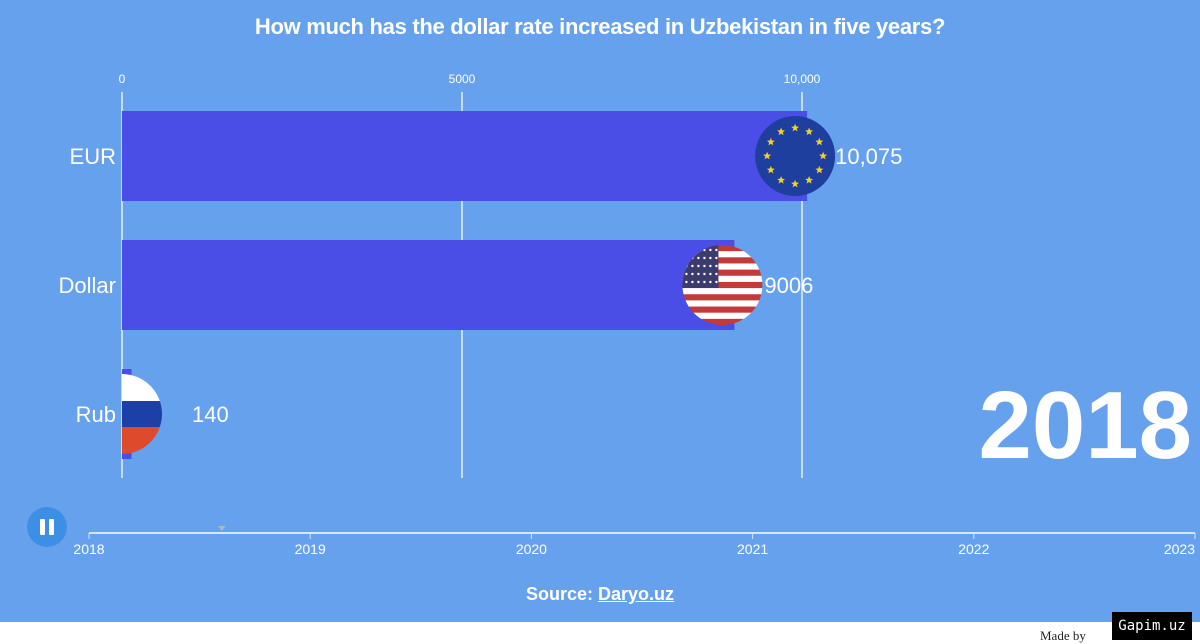 The width and height of the screenshot is (1200, 644). Describe the element at coordinates (142, 414) in the screenshot. I see `stripe-blue` at that location.